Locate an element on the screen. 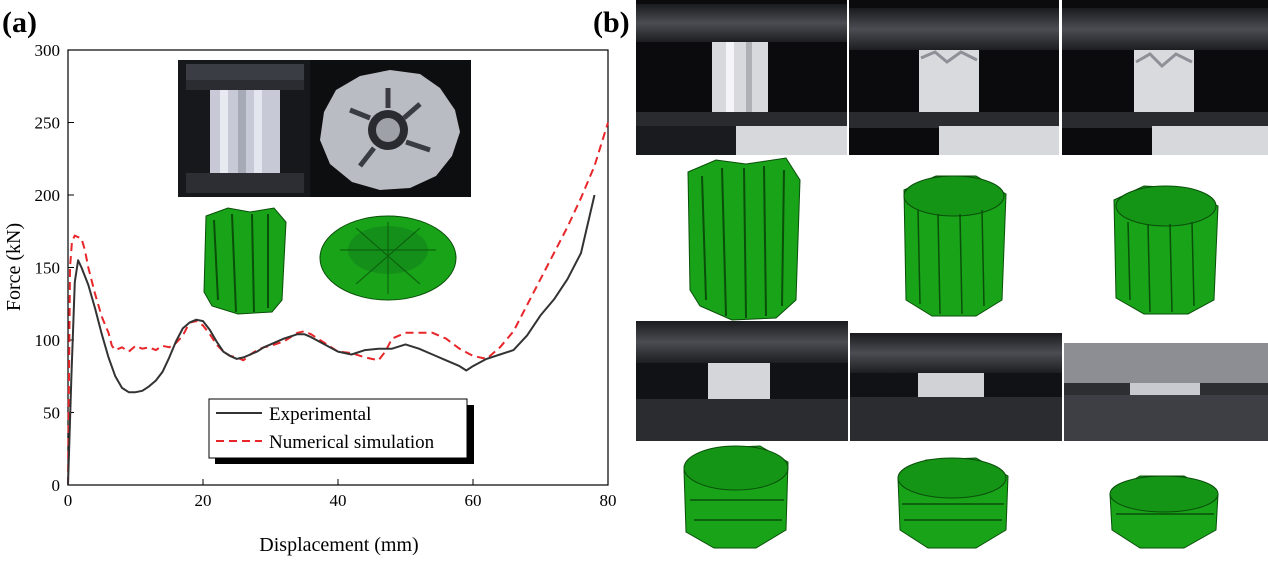 The image size is (1268, 564). x-tick-label: 80 is located at coordinates (608, 500).